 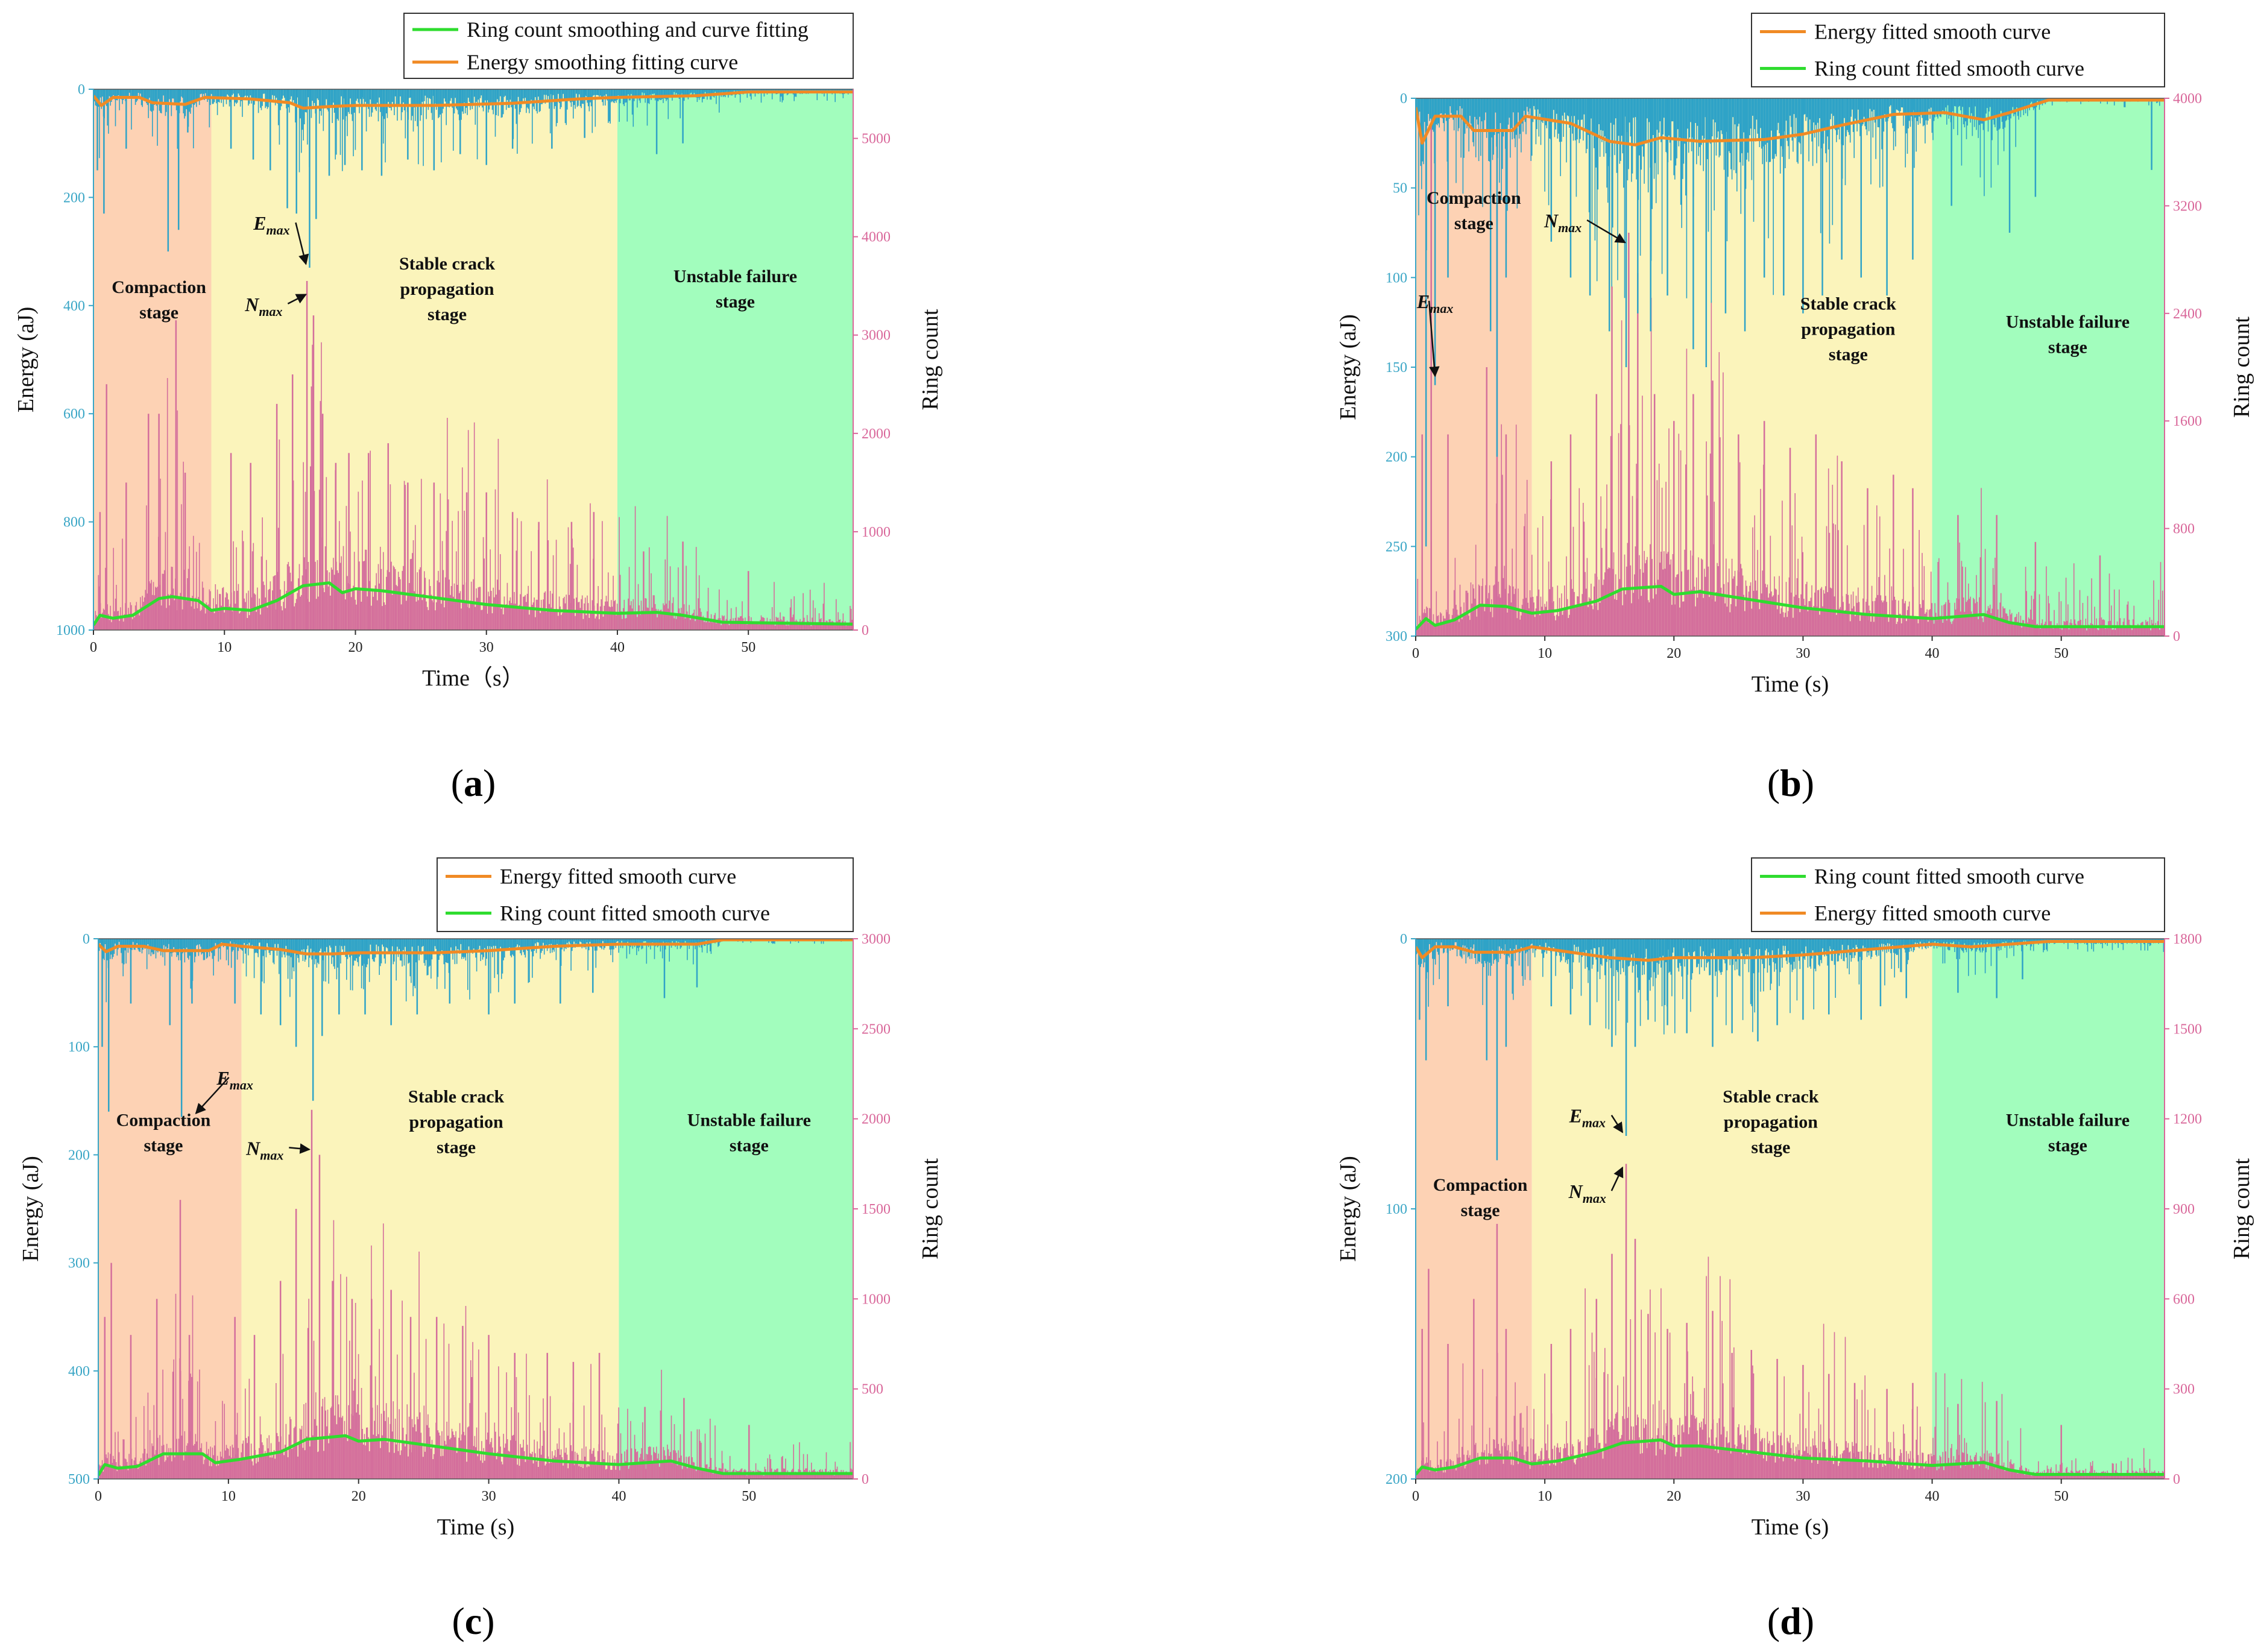 What do you see at coordinates (872, 1390) in the screenshot?
I see `right-tick-label: 500` at bounding box center [872, 1390].